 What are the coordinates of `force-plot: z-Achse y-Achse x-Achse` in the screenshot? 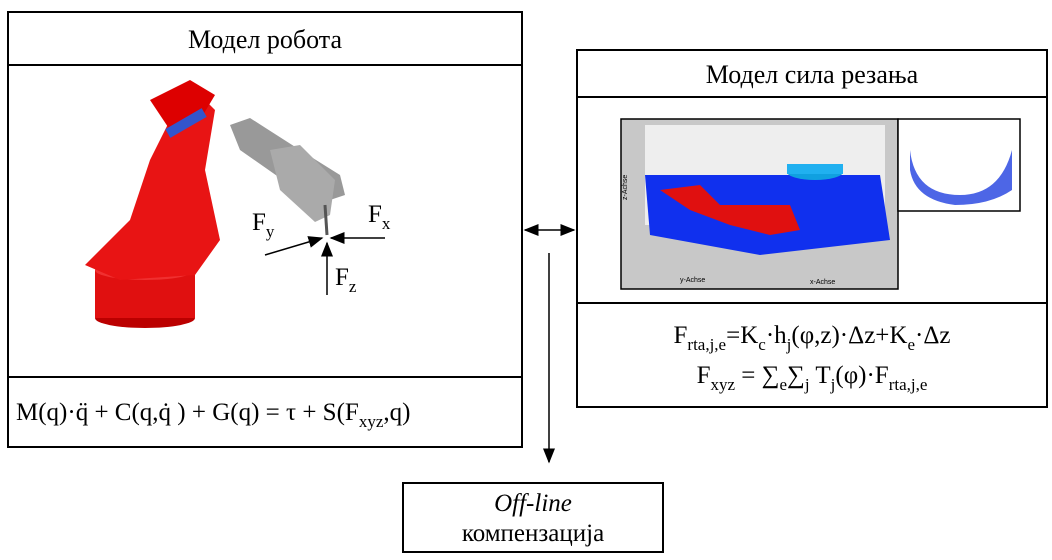 It's located at (820, 204).